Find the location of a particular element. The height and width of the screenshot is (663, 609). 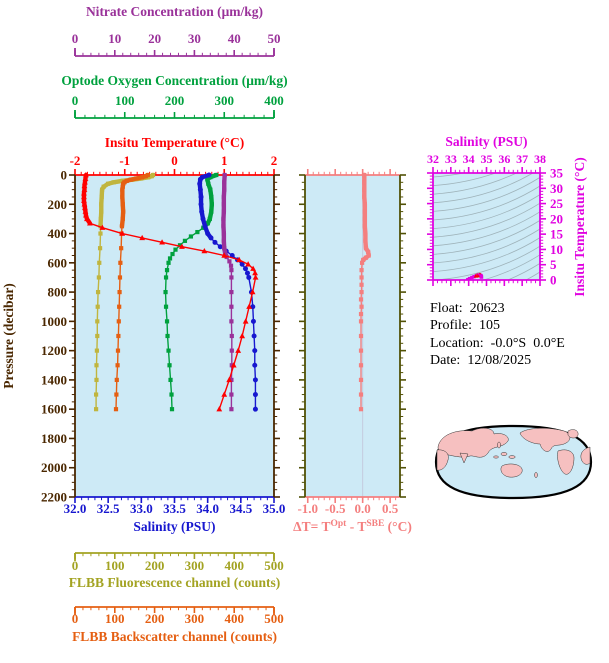

tick-label: 2000 is located at coordinates (54, 467).